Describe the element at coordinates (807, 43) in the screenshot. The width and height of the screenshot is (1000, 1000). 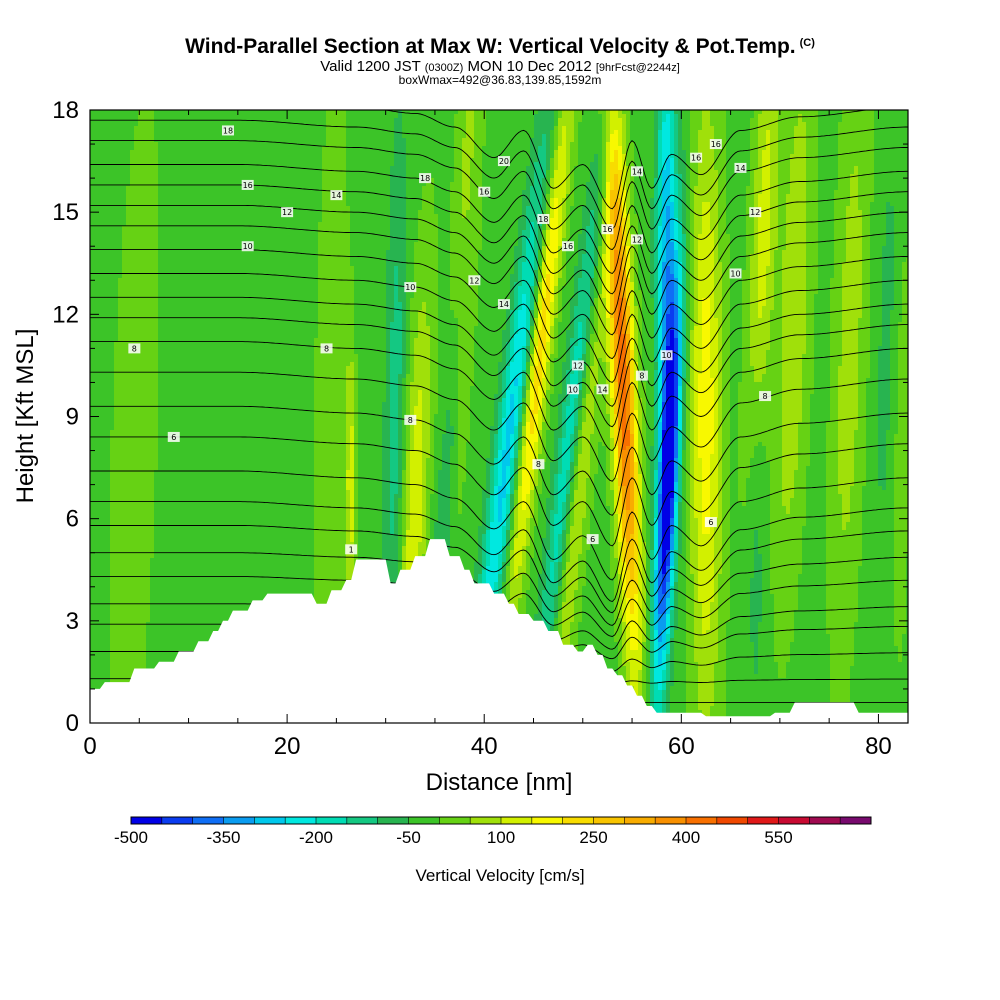
I see `chart-title-tag: (C)` at that location.